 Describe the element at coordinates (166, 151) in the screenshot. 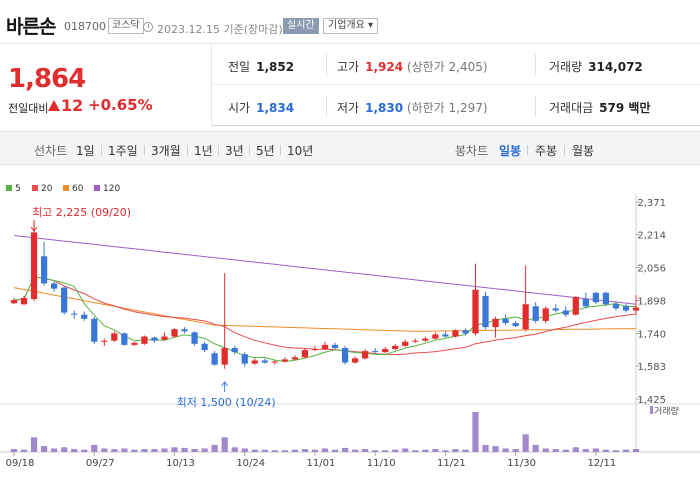

I see `tab-3m: 3개월` at that location.